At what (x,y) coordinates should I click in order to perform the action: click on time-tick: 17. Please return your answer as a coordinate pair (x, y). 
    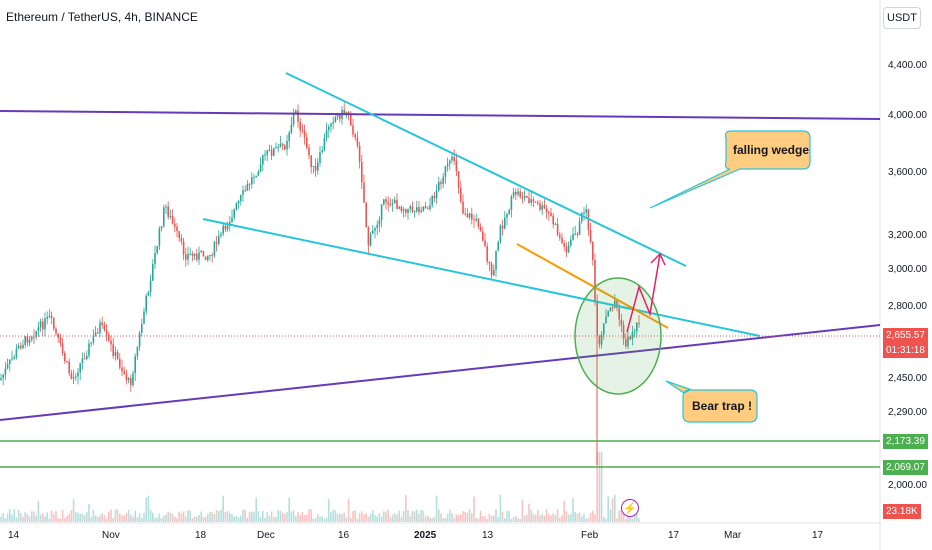
    Looking at the image, I should click on (674, 535).